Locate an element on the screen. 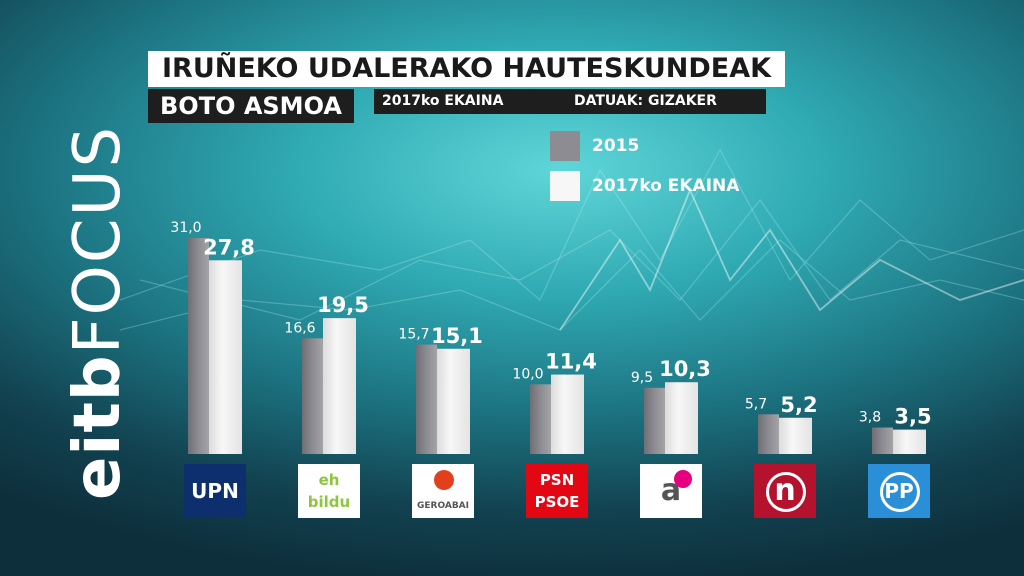 This screenshot has height=576, width=1024. legend-swatch-2017 is located at coordinates (565, 186).